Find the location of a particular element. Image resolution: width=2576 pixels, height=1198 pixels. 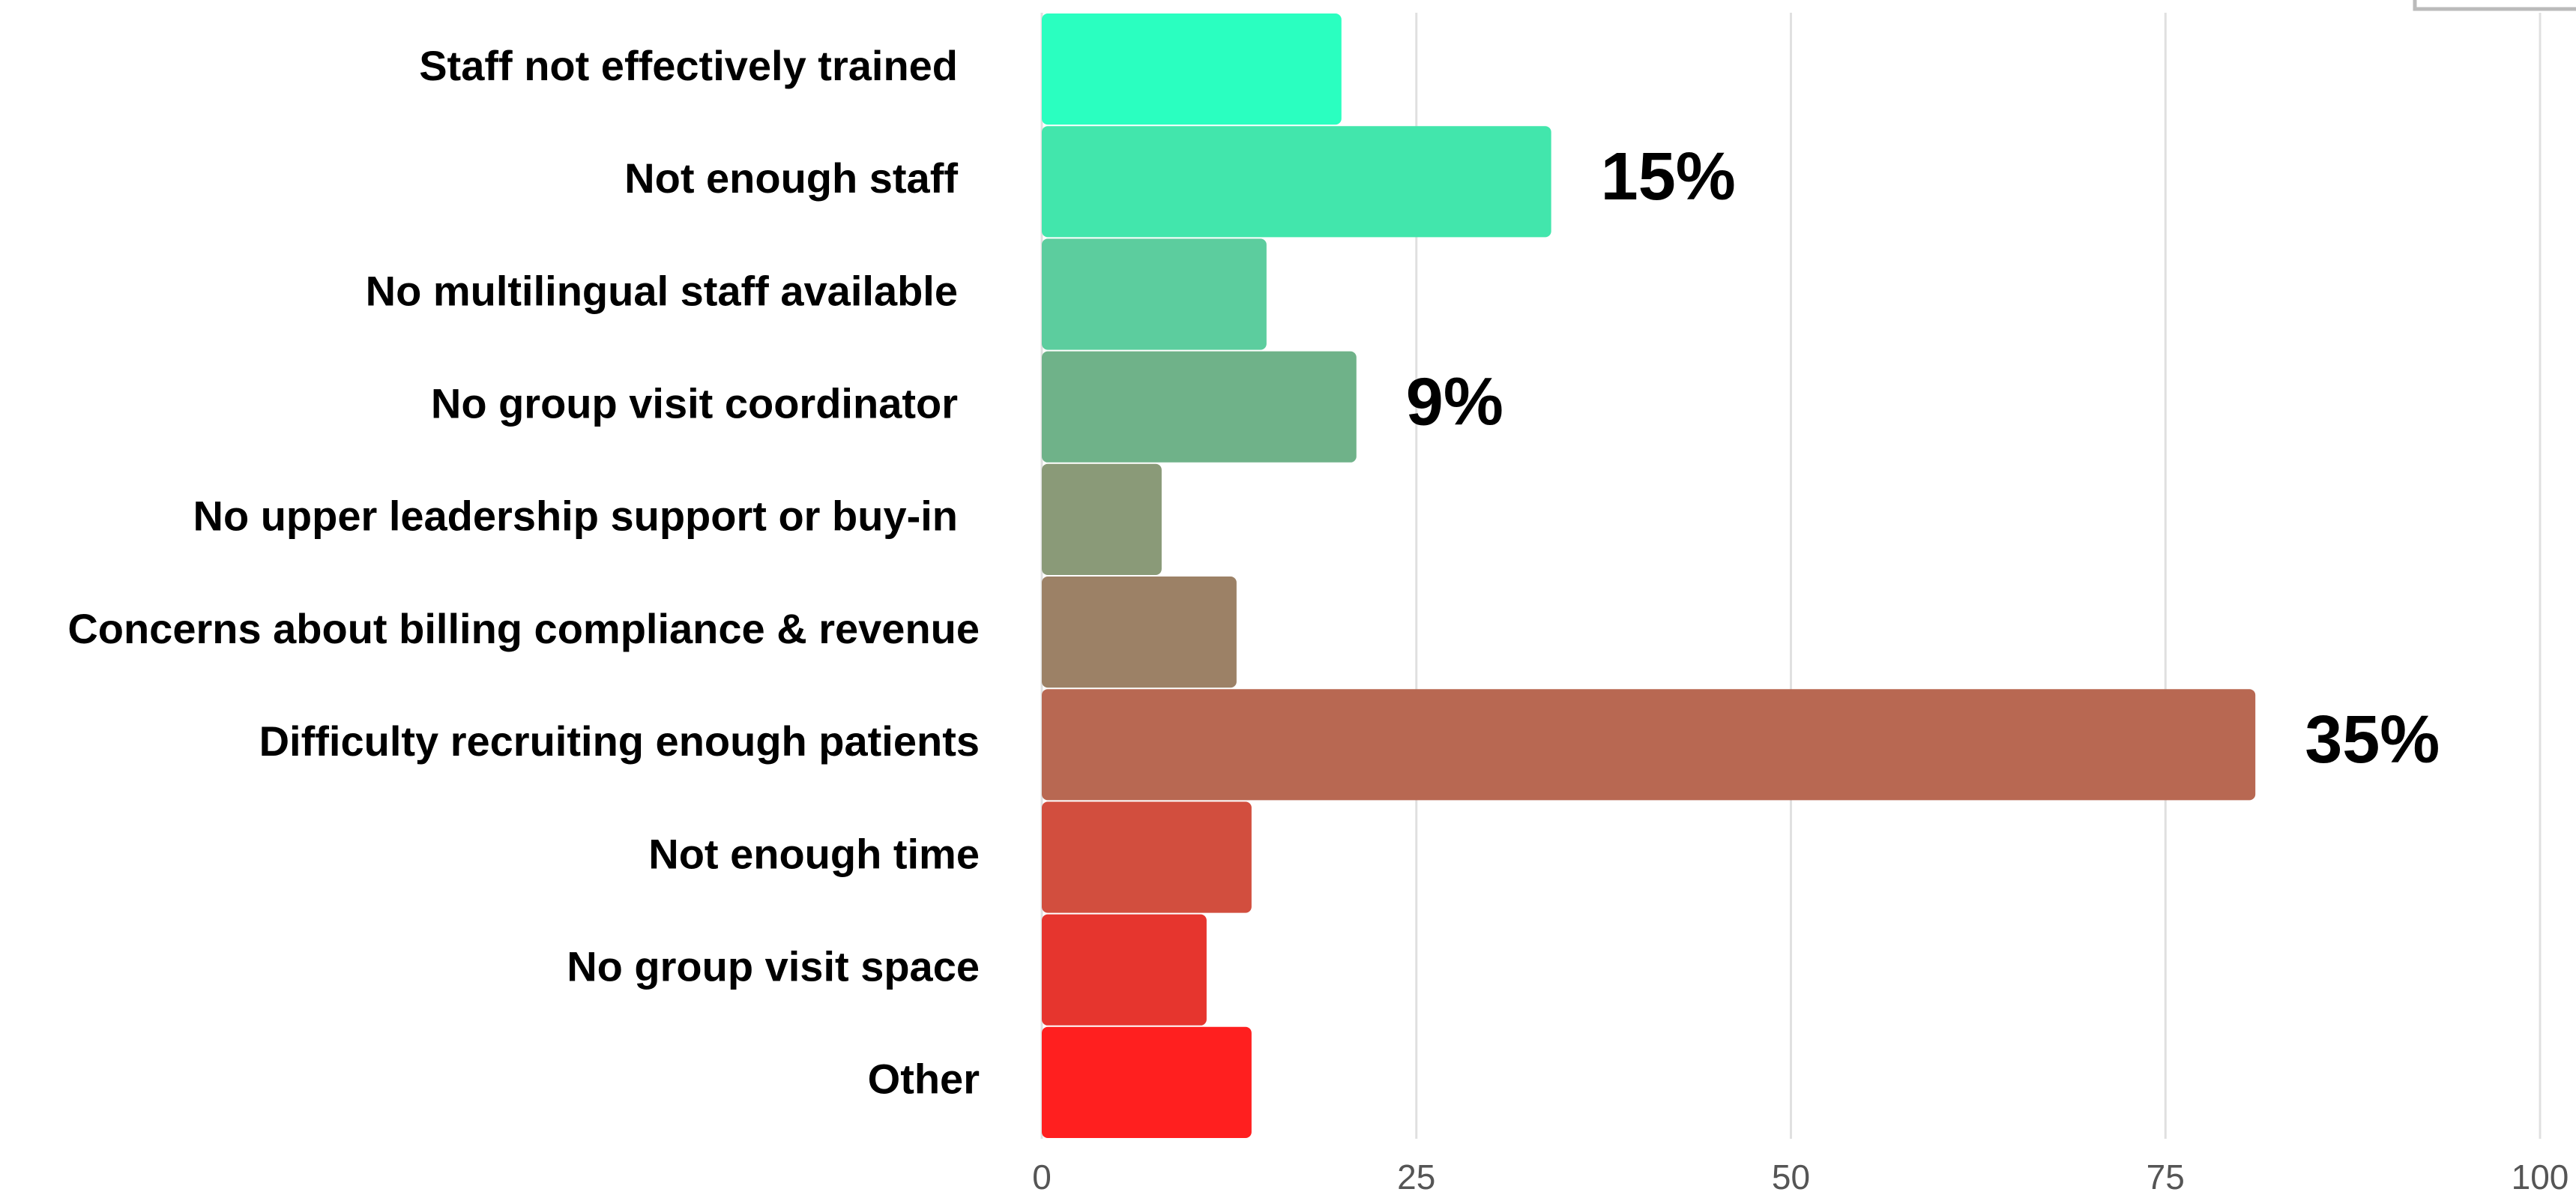

y-tick-label: Other is located at coordinates (924, 1079).